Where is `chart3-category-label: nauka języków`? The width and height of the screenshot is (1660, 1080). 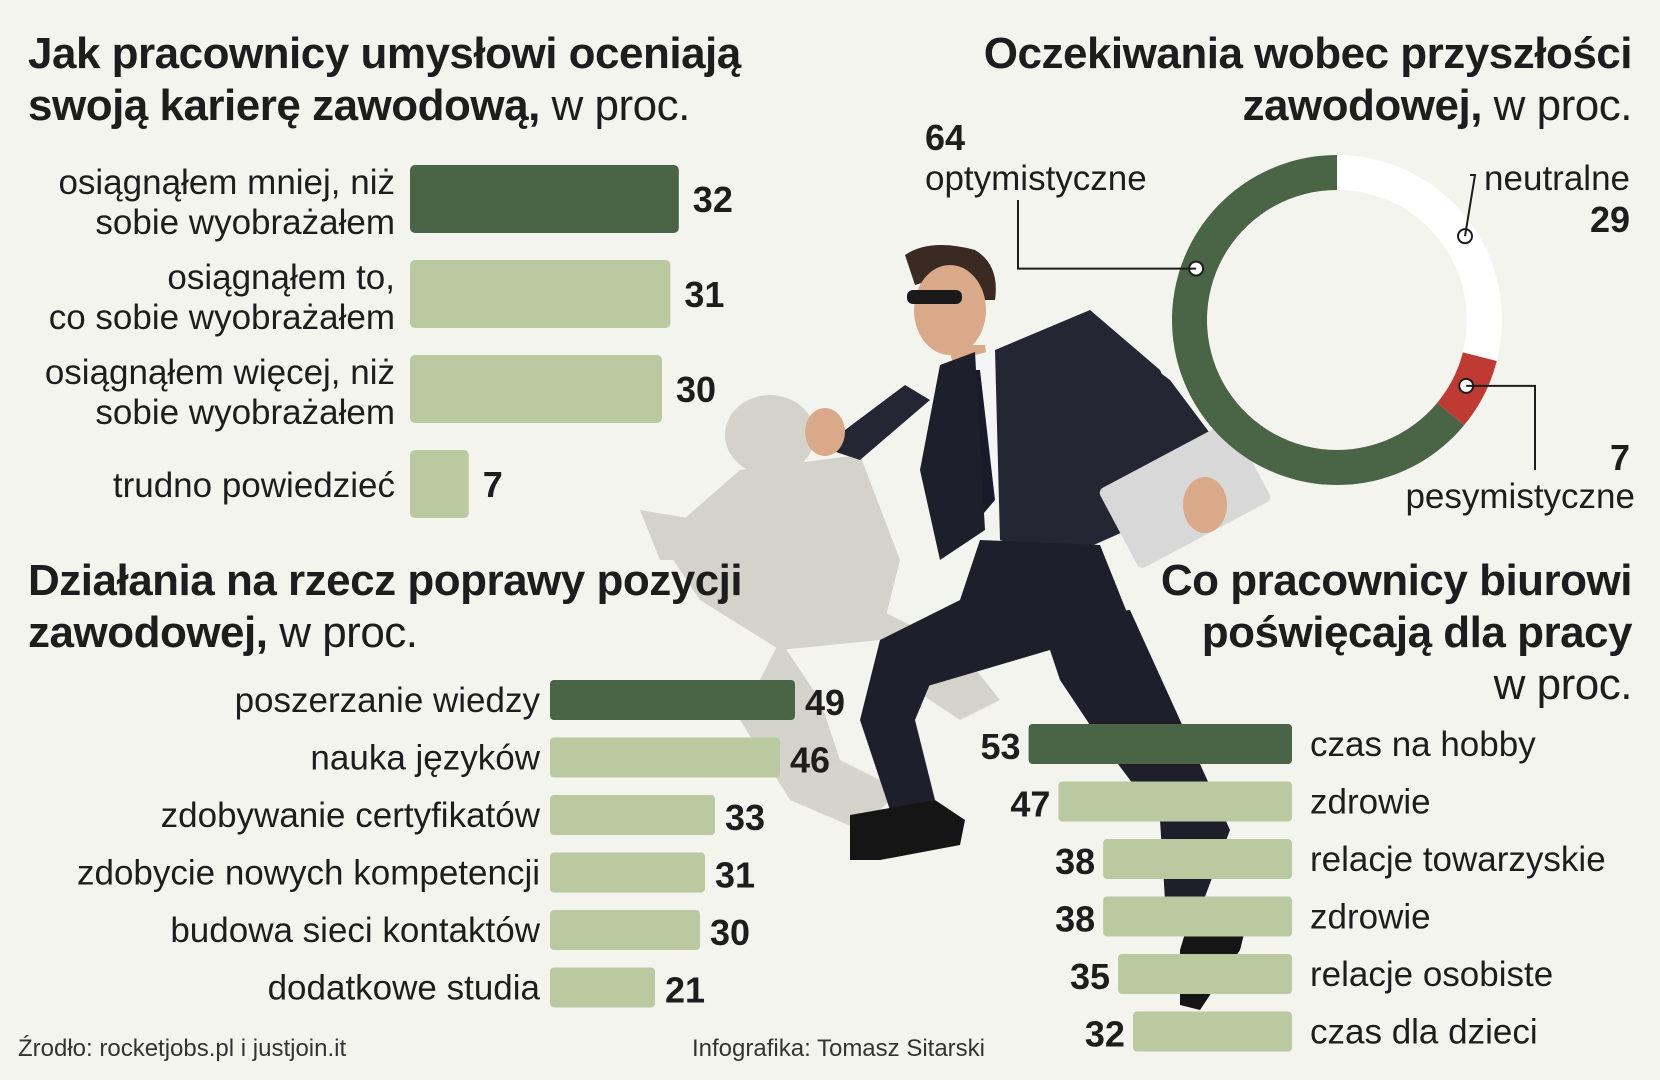 chart3-category-label: nauka języków is located at coordinates (425, 758).